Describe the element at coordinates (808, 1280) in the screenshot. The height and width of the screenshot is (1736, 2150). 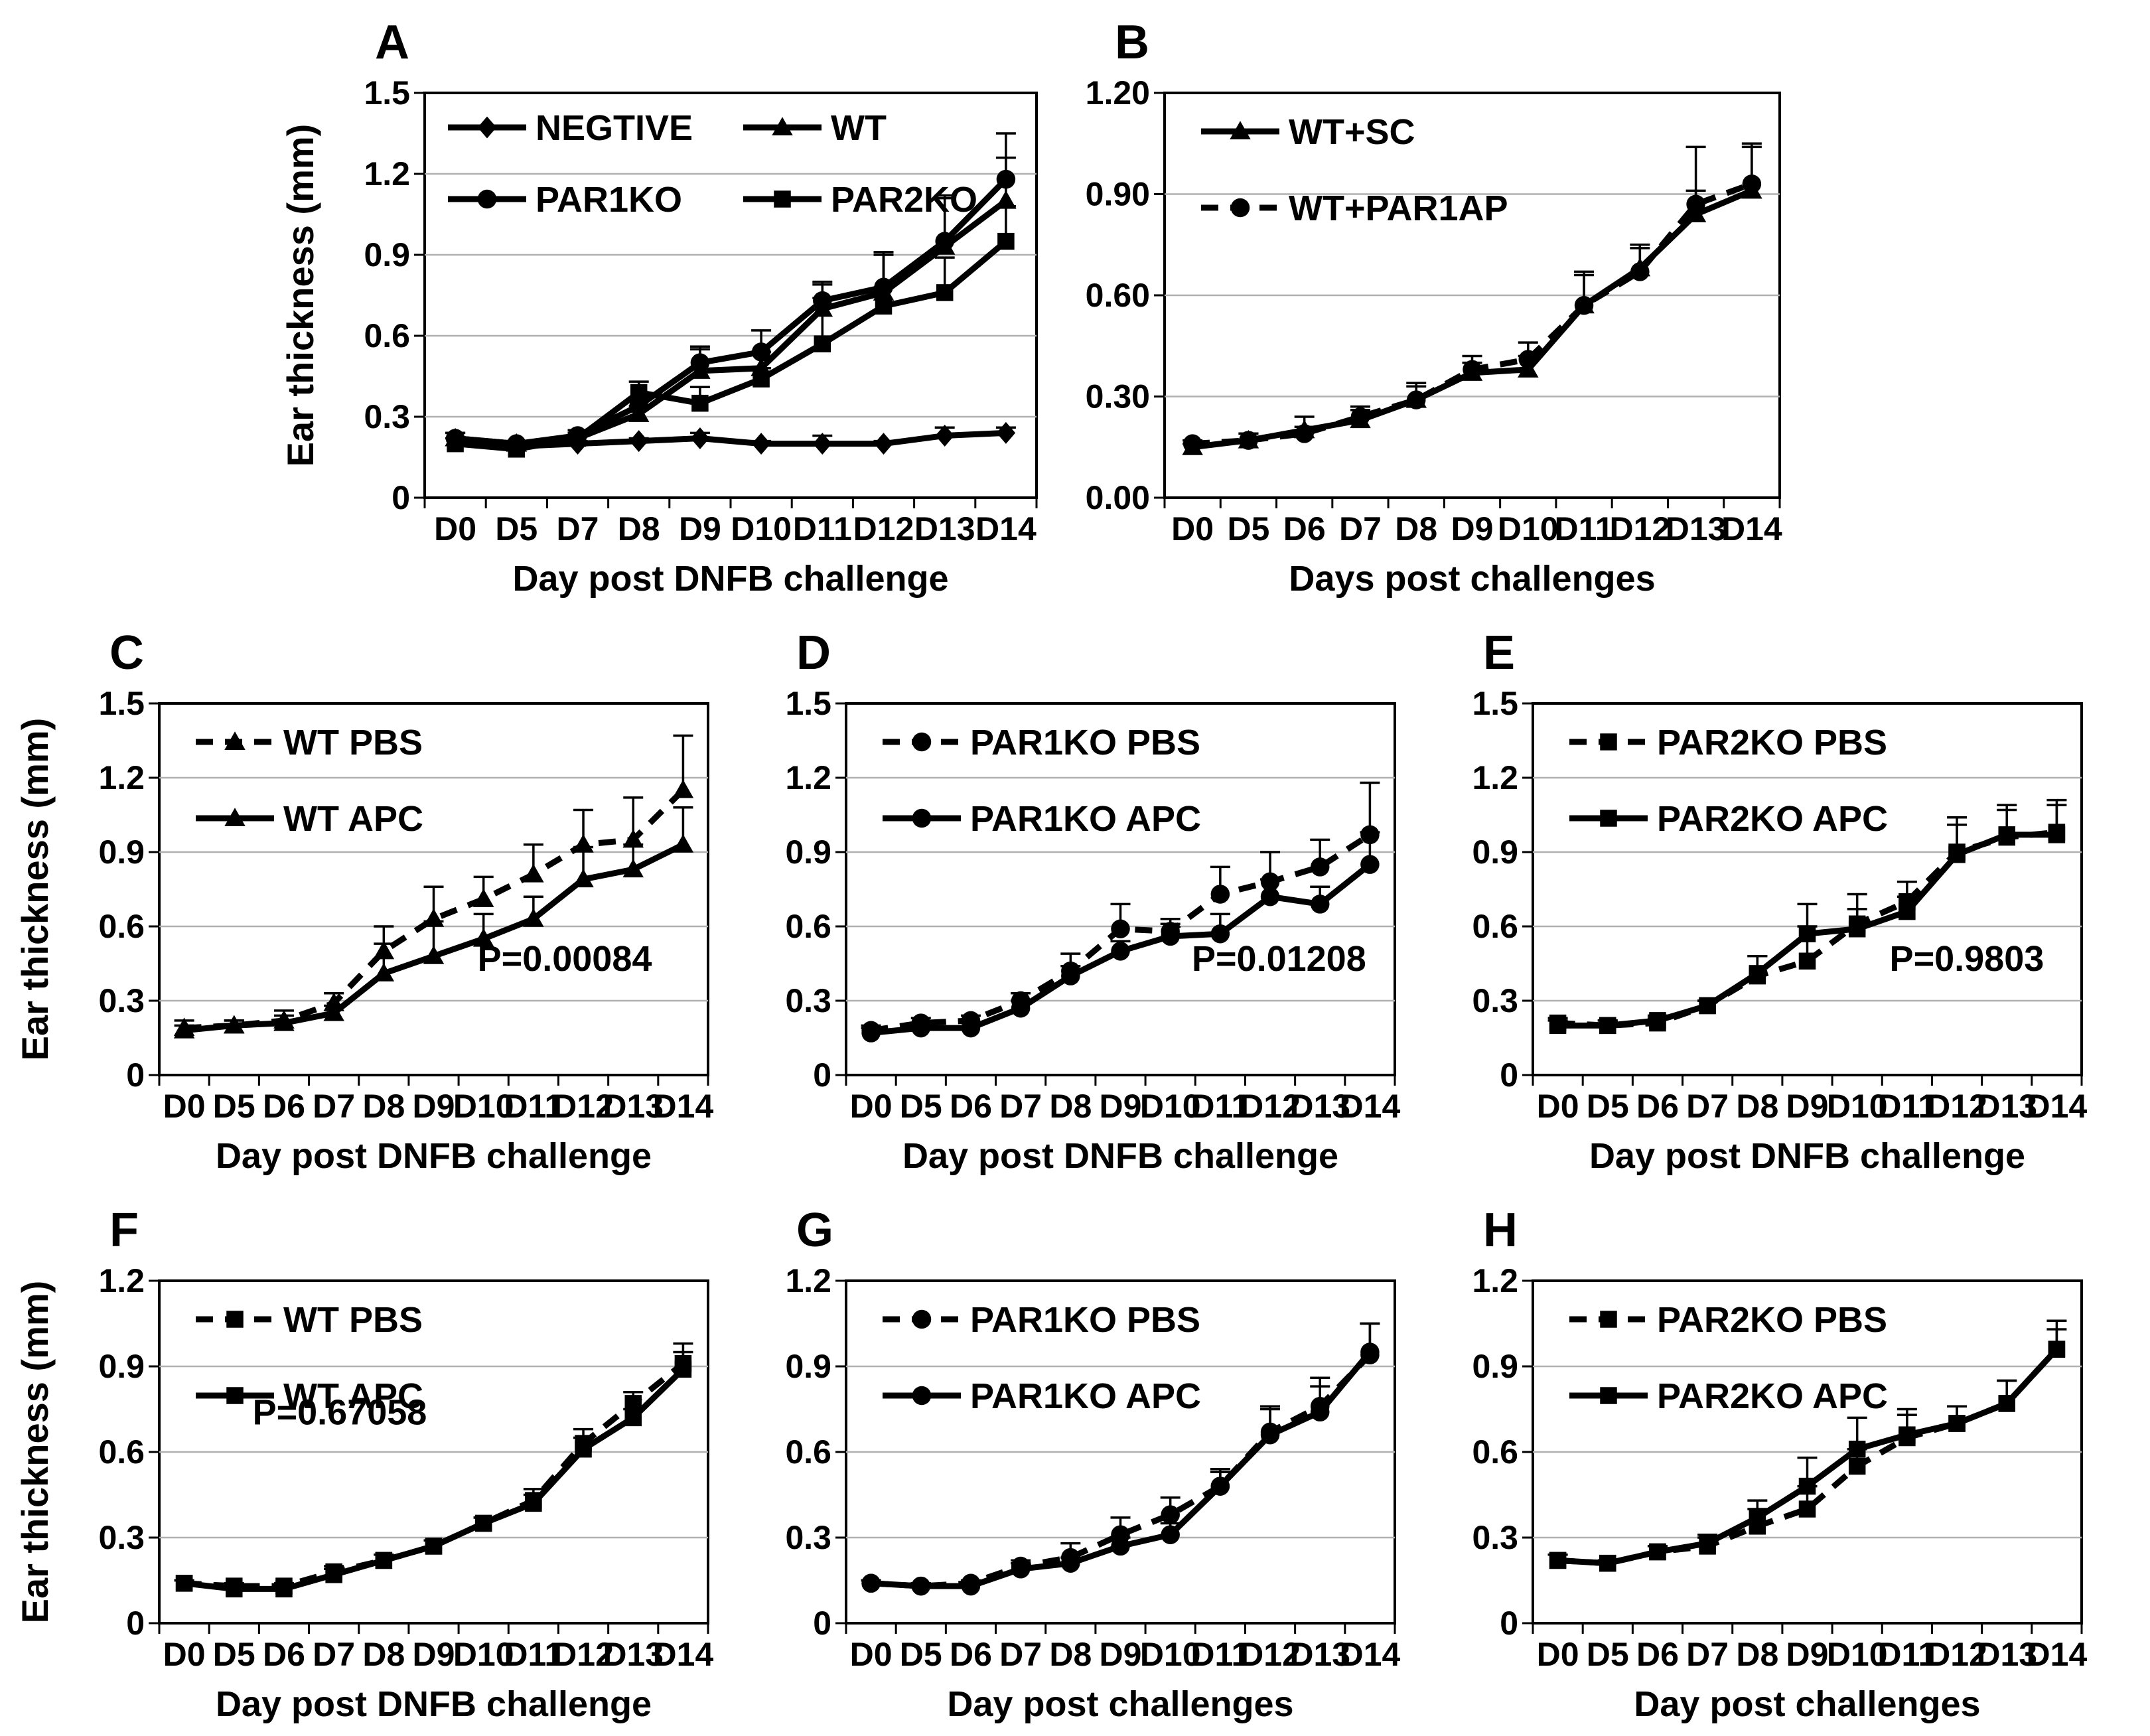
I see `y-tick-label: 1.2` at that location.